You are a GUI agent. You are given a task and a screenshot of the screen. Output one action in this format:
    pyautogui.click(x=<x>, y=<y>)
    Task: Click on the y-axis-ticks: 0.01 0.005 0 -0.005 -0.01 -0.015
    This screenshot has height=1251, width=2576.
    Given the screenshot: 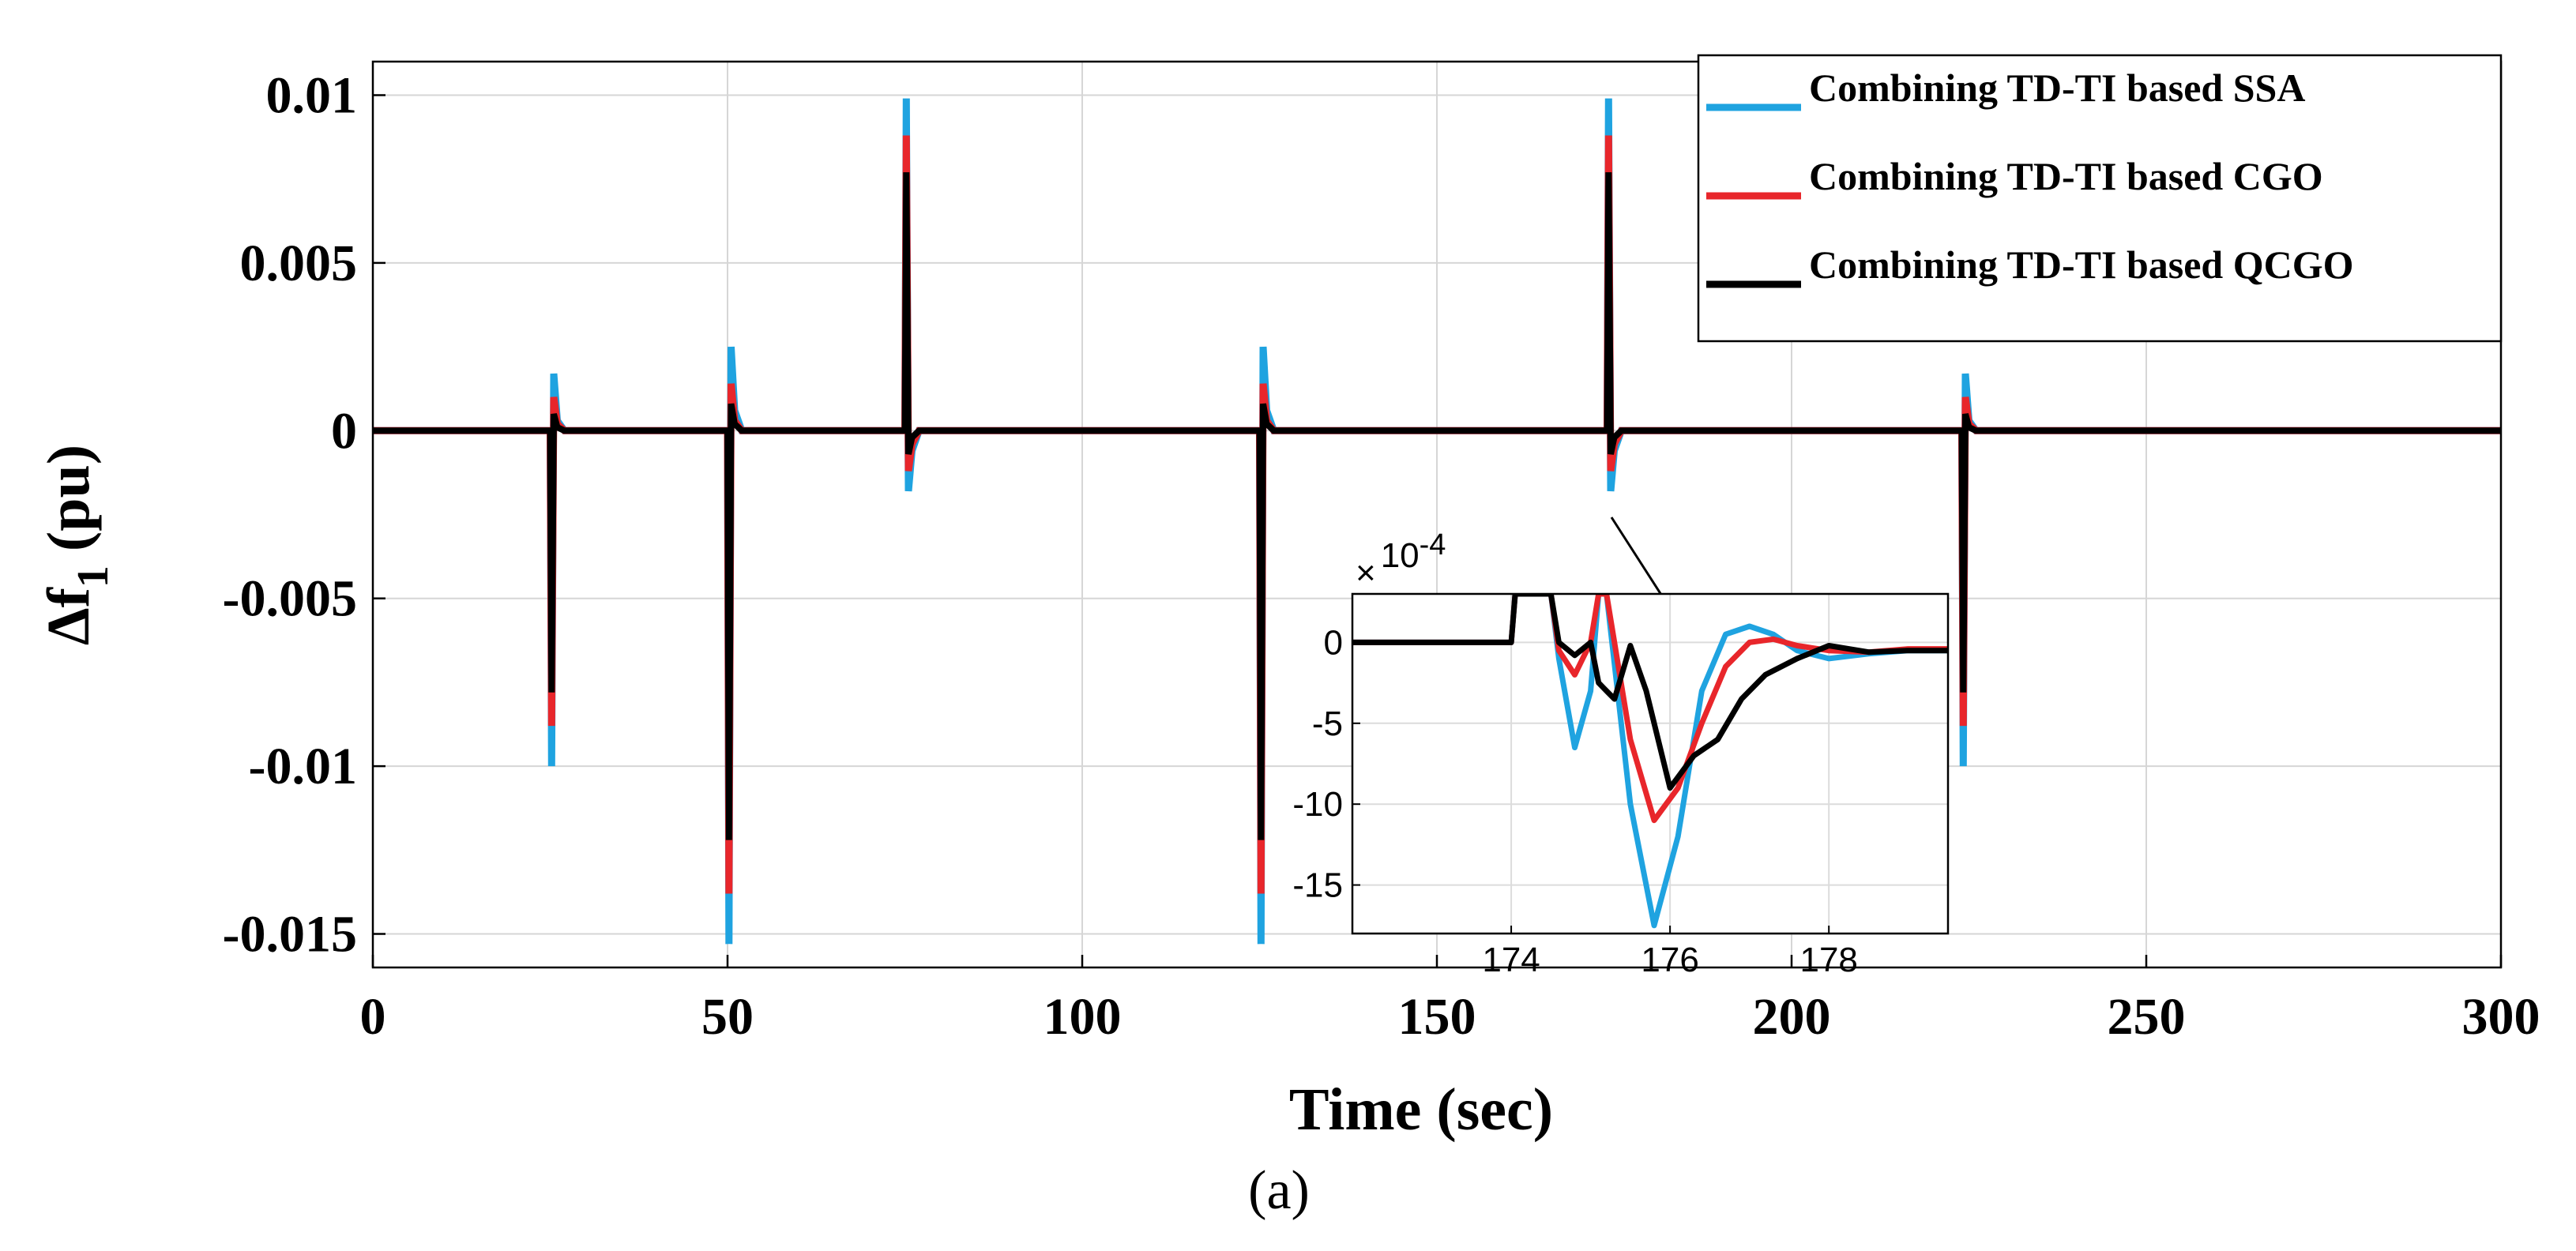 What is the action you would take?
    pyautogui.click(x=304, y=515)
    